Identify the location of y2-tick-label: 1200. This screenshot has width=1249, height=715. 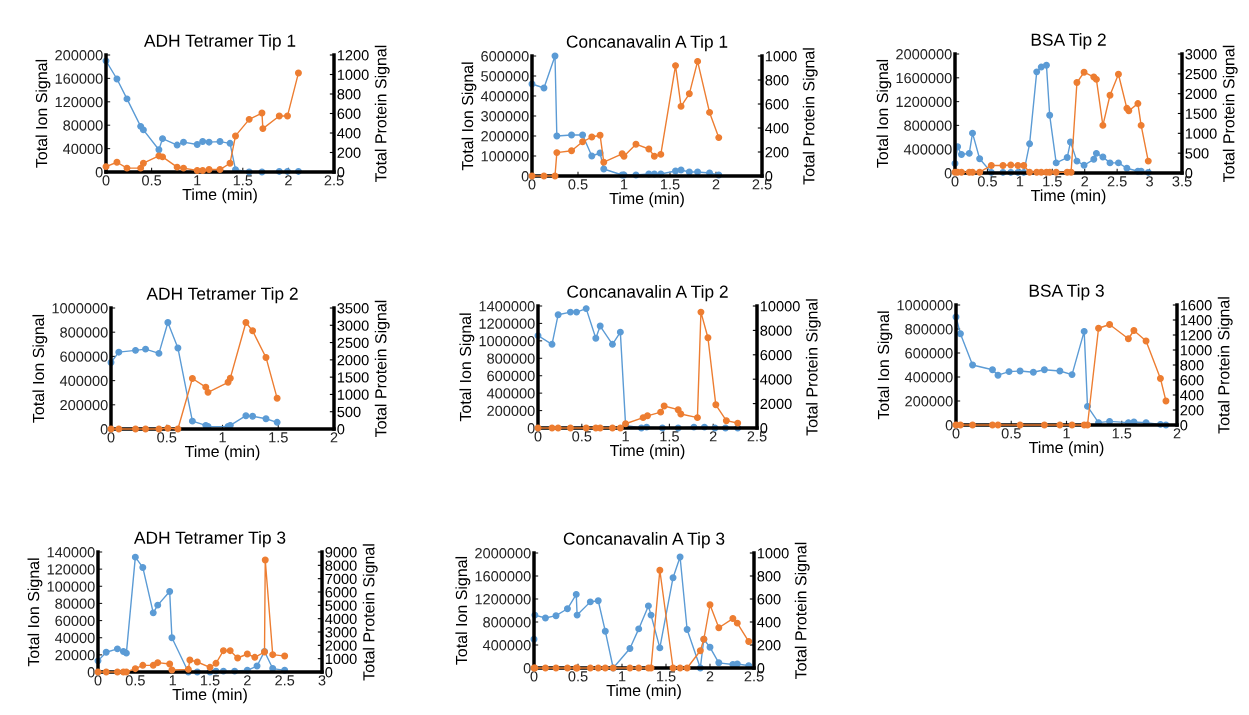
(353, 55).